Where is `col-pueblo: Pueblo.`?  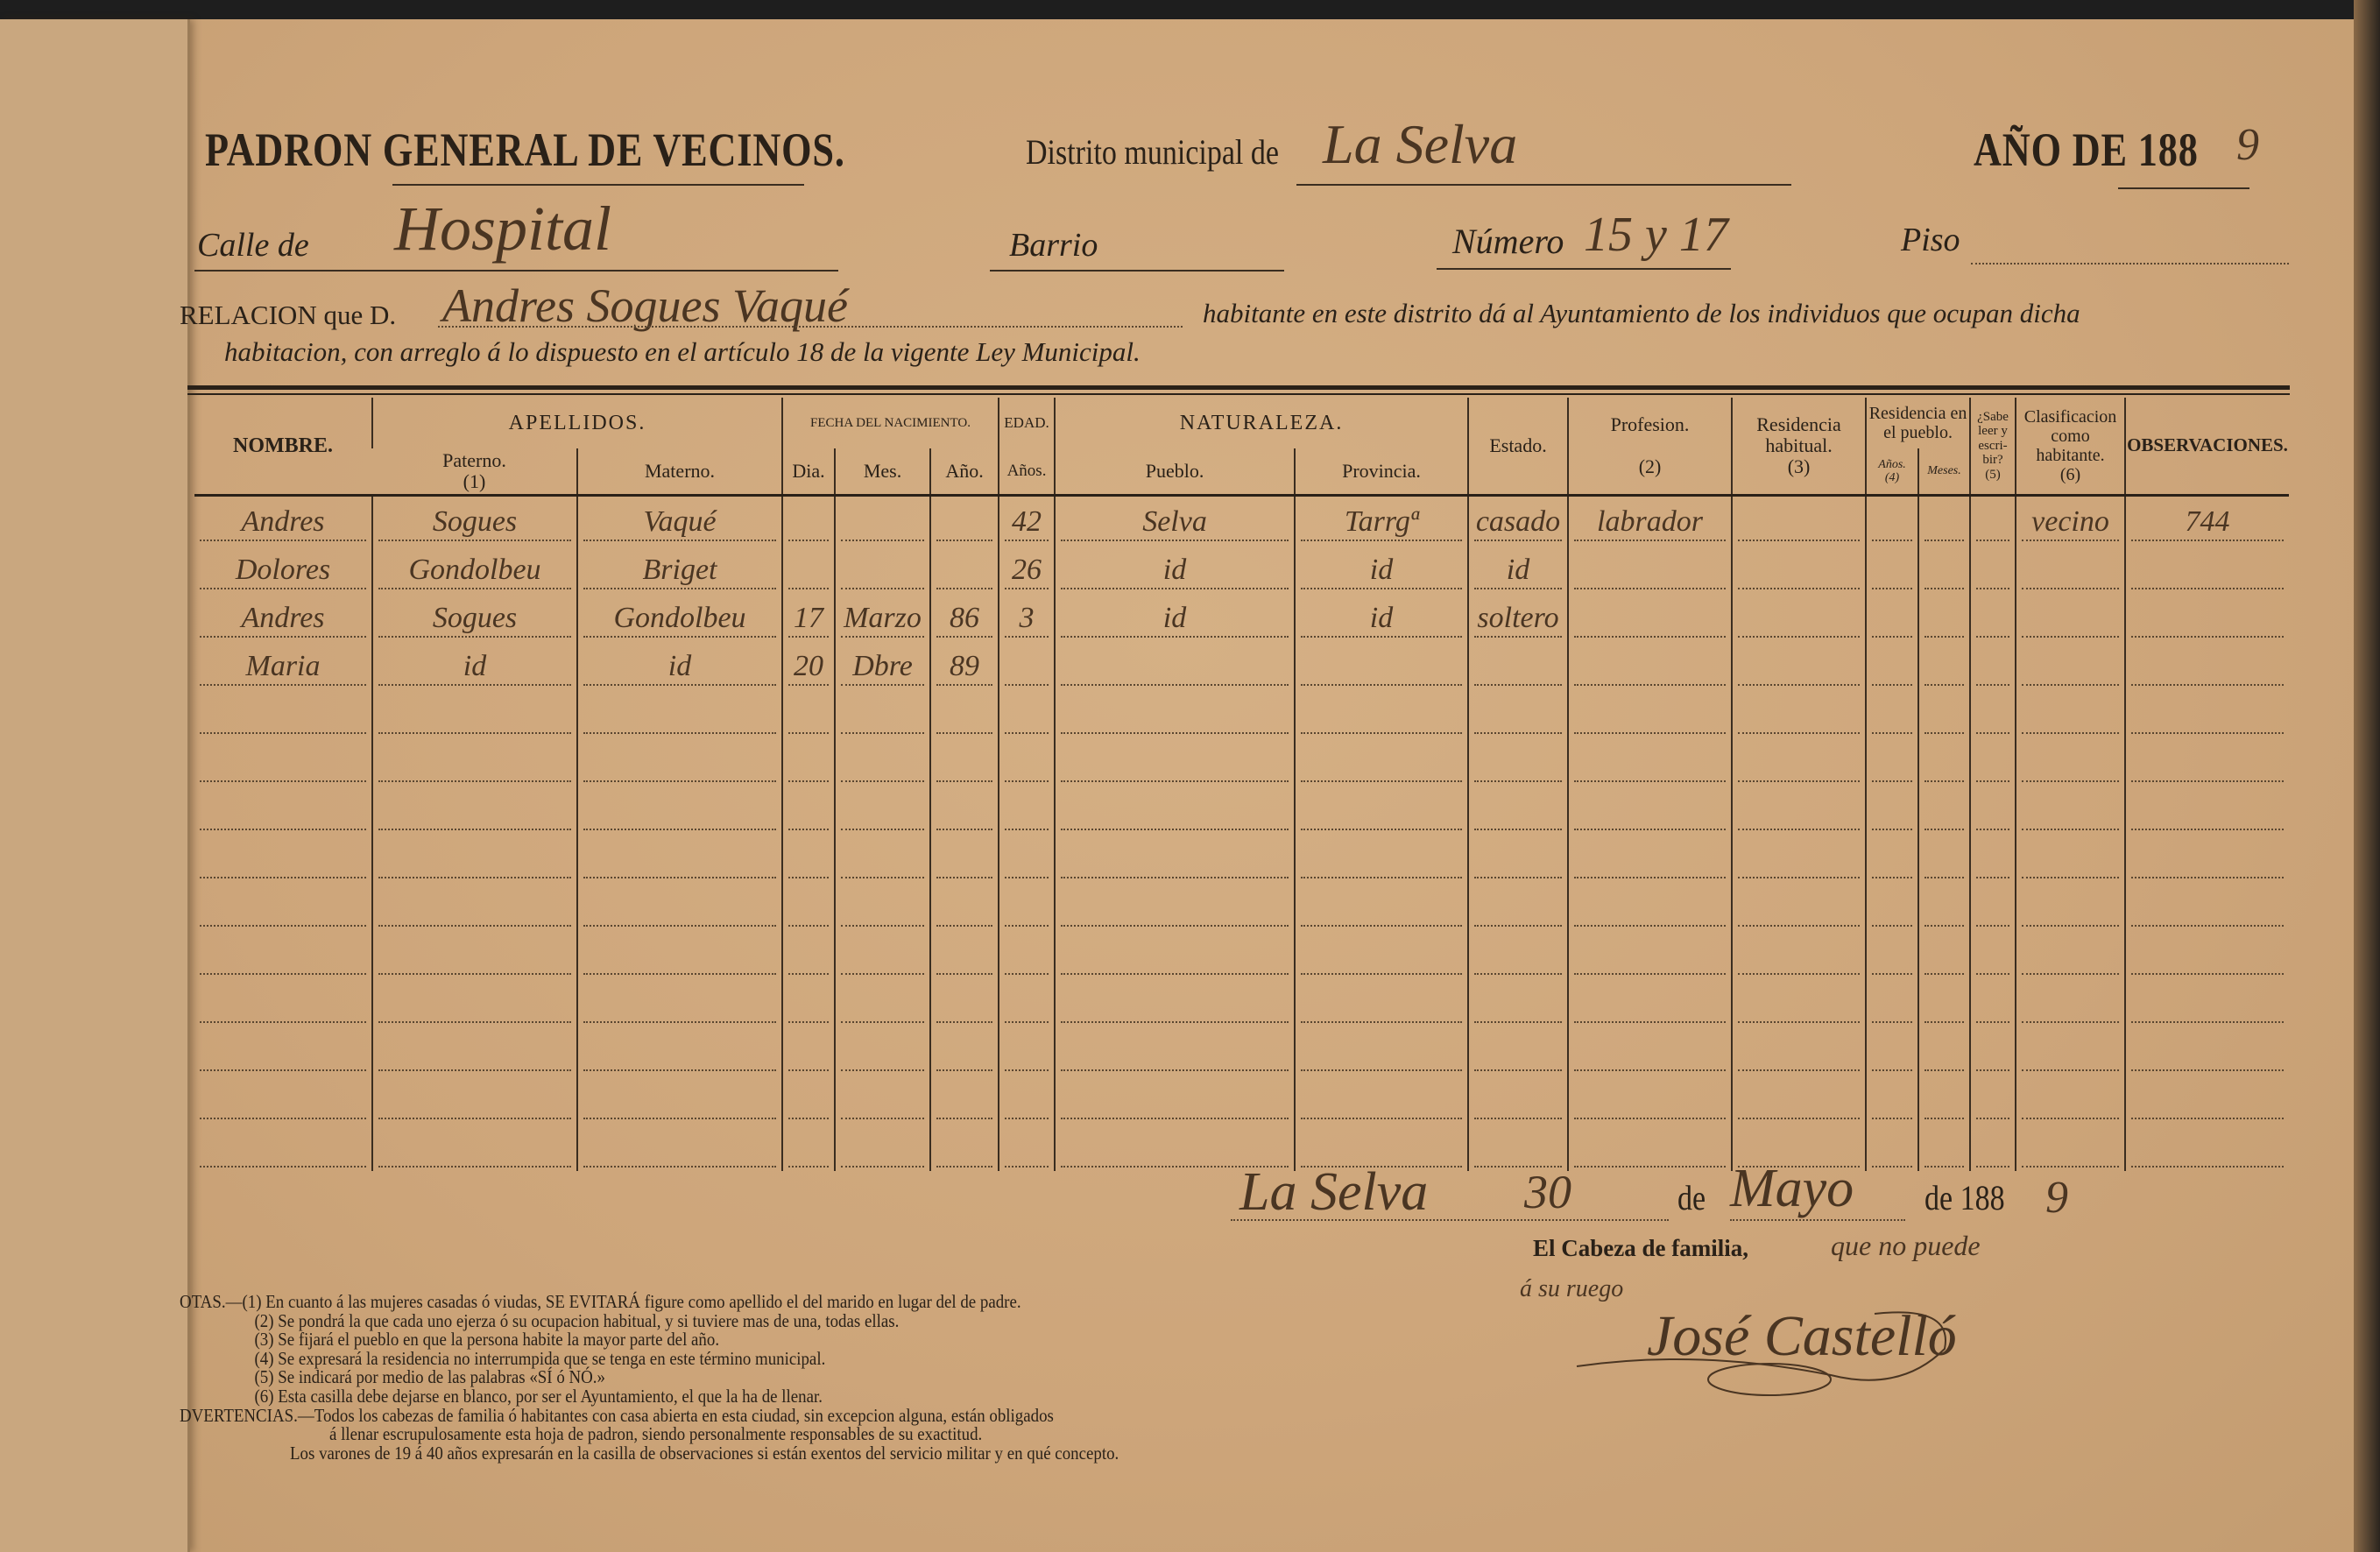 col-pueblo: Pueblo. is located at coordinates (1175, 472).